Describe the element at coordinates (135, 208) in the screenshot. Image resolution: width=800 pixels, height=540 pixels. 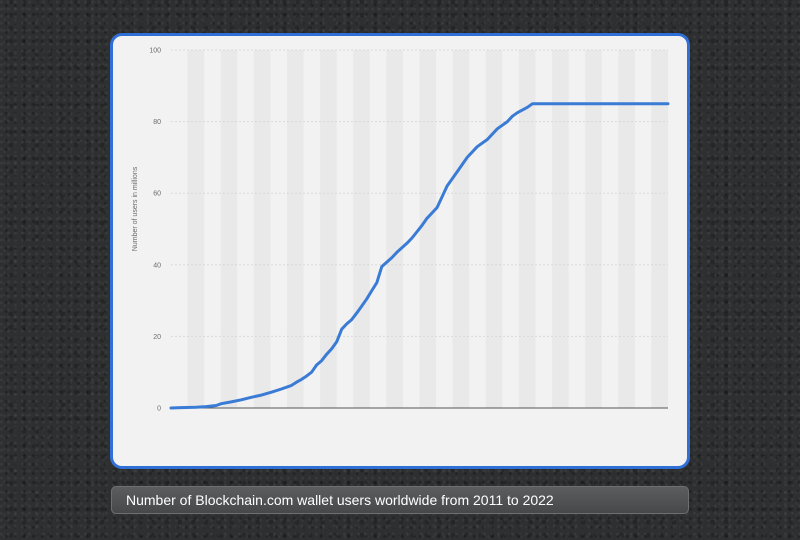
I see `y-axis-title: Number of users in millions` at that location.